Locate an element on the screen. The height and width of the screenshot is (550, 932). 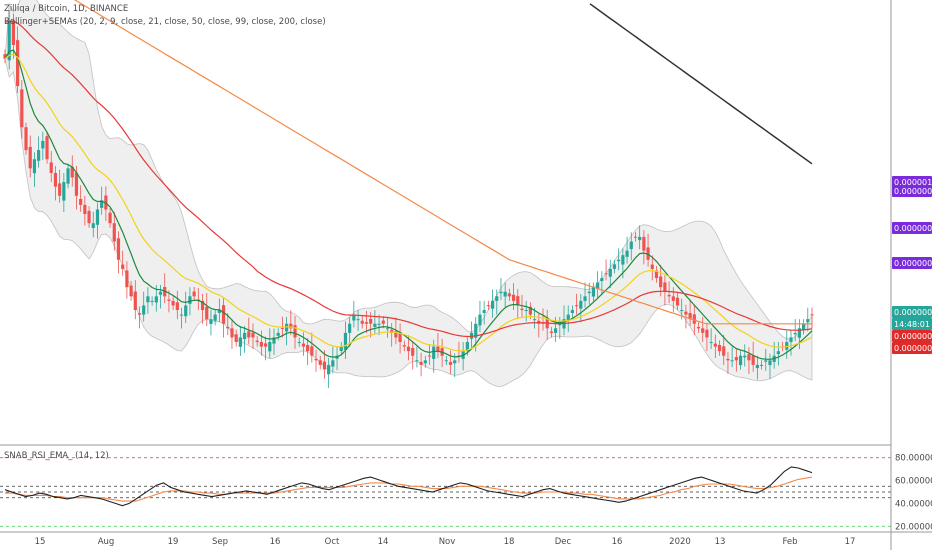
rsi-line is located at coordinates (408, 486).